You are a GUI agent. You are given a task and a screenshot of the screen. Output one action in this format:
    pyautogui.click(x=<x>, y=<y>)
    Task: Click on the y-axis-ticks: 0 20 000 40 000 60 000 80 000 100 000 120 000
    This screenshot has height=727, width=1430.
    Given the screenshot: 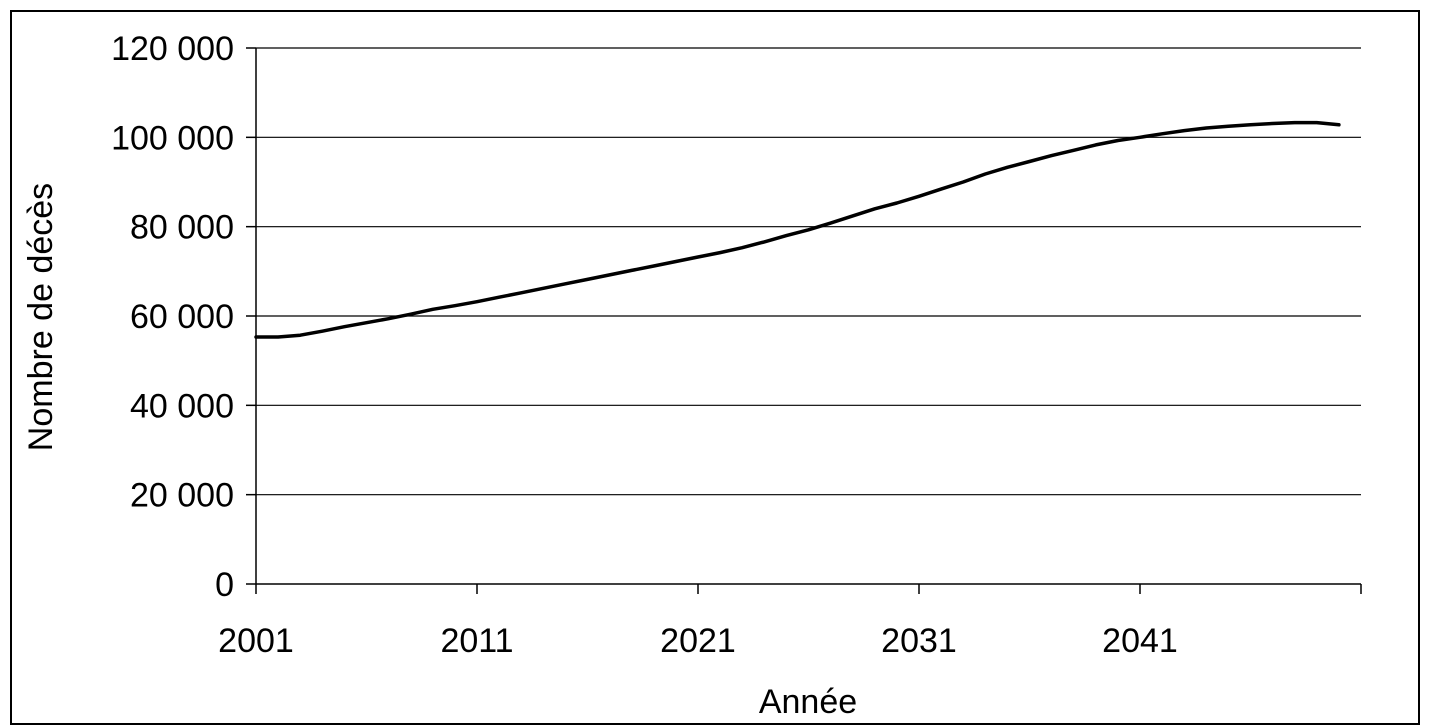 What is the action you would take?
    pyautogui.click(x=183, y=317)
    